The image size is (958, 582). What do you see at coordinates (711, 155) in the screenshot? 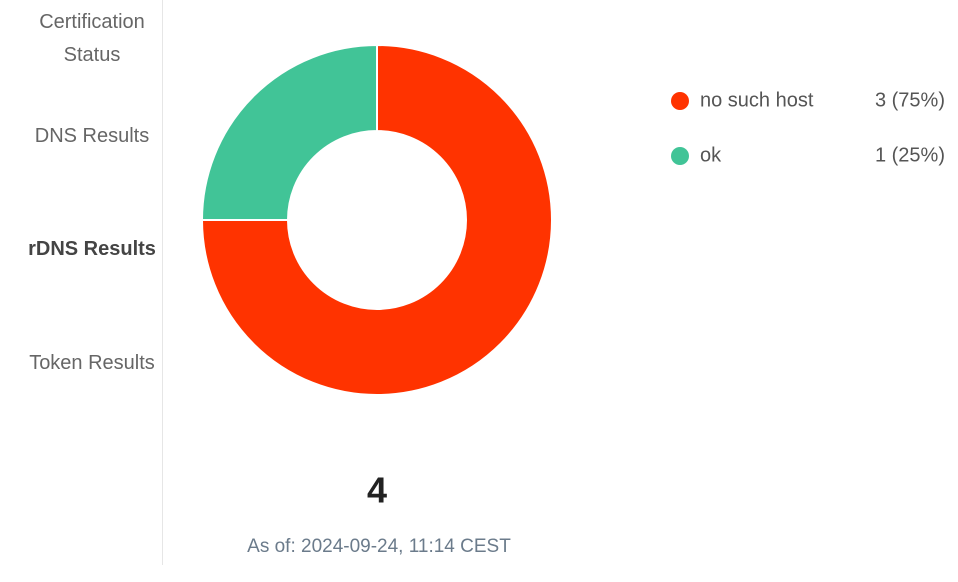
I see `legend-label: ok` at bounding box center [711, 155].